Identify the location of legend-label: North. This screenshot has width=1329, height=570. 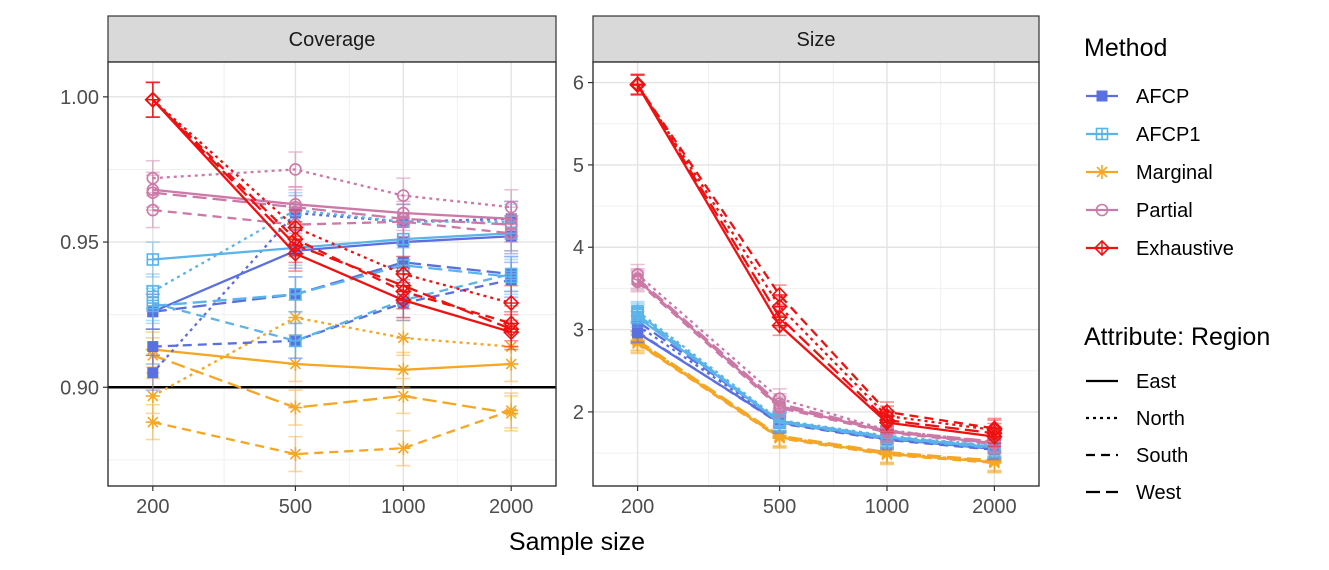
(1160, 419).